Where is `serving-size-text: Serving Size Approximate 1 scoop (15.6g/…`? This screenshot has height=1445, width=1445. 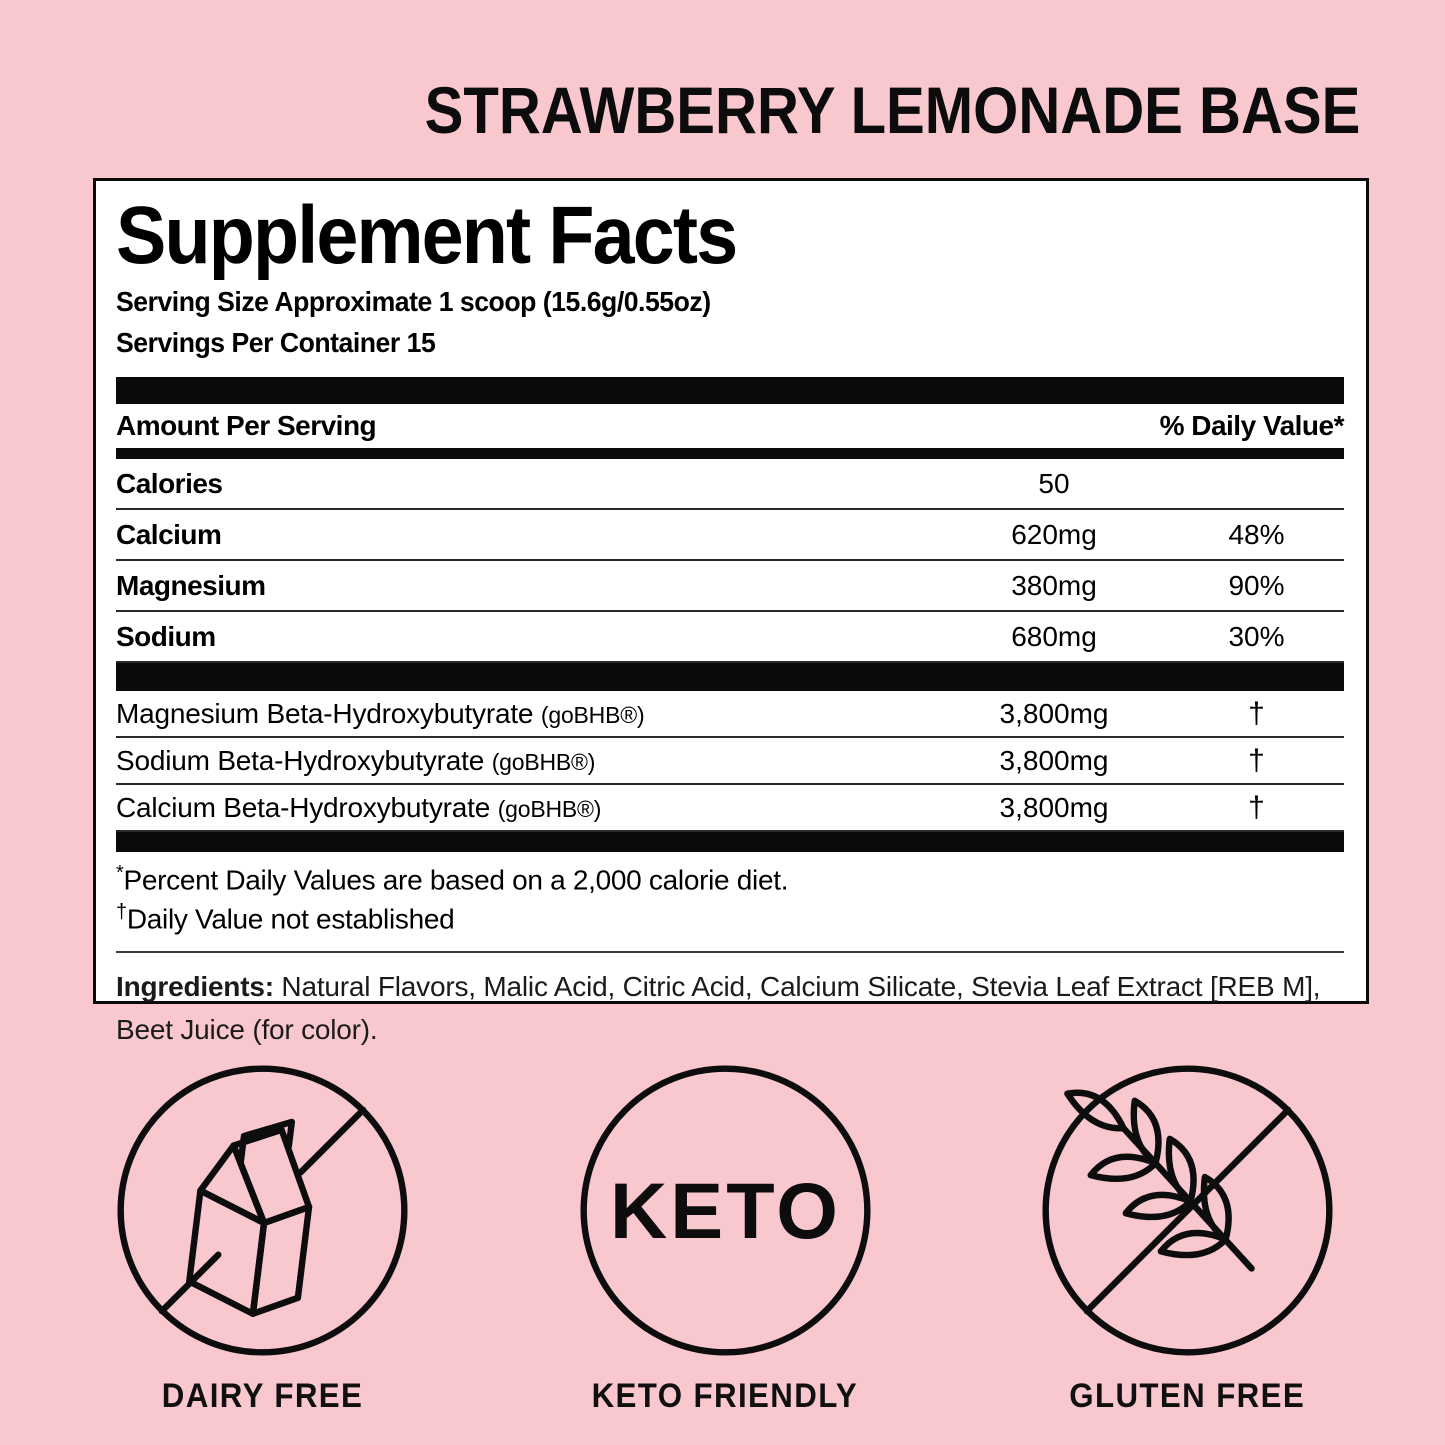
serving-size-text: Serving Size Approximate 1 scoop (15.6g/… is located at coordinates (413, 301).